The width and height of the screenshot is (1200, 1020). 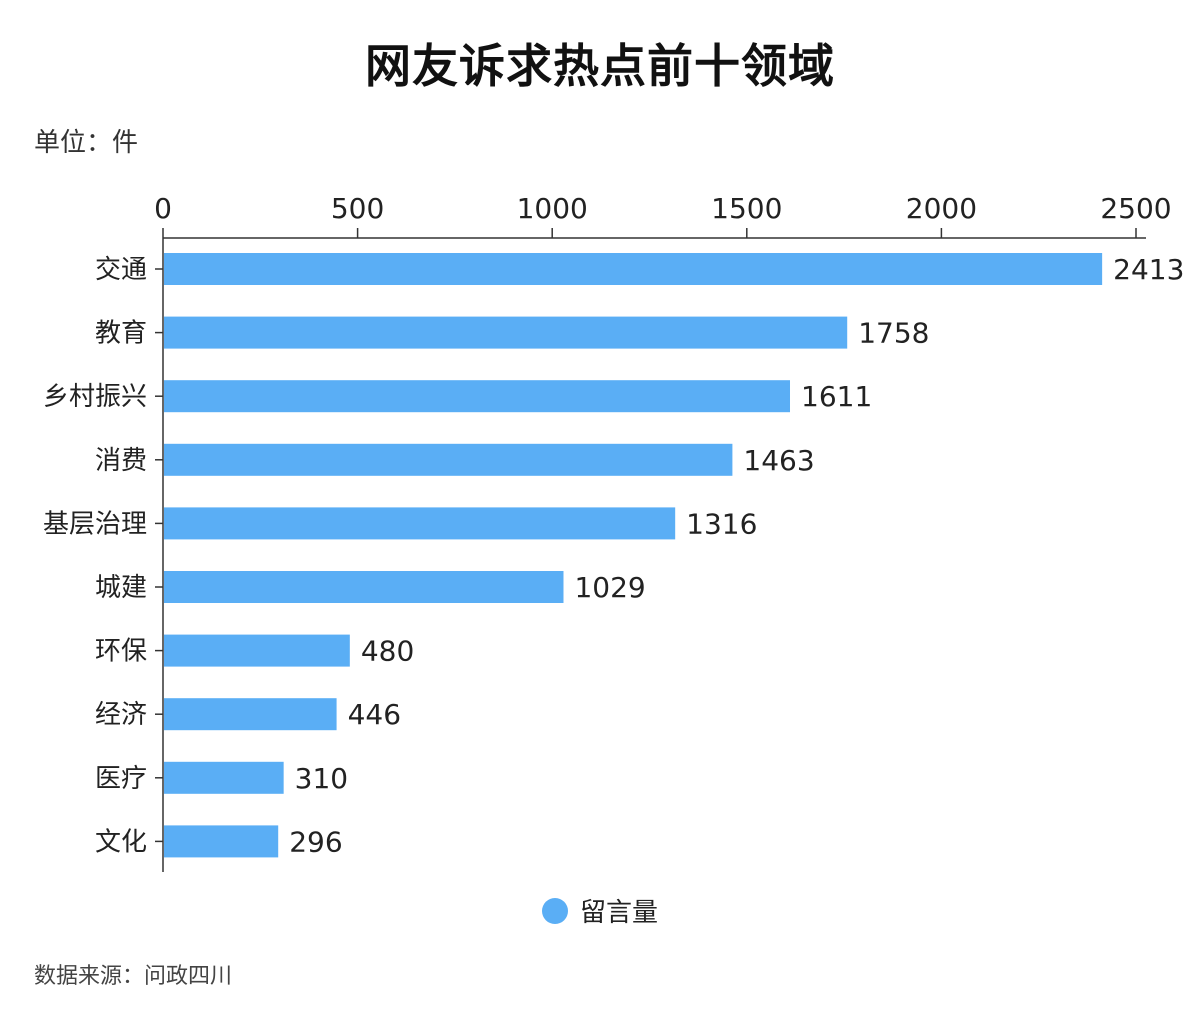 I want to click on value-label: 310, so click(x=321, y=778).